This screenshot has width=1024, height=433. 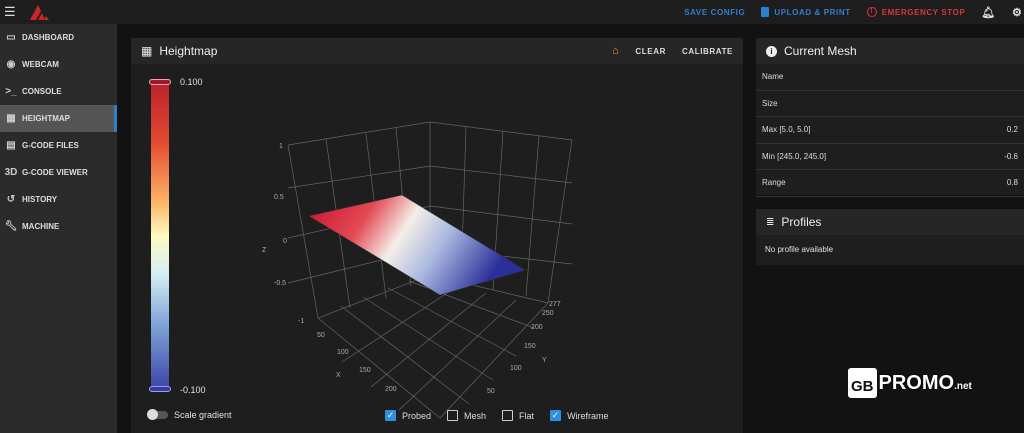 What do you see at coordinates (11, 172) in the screenshot?
I see `3d-icon: 3D` at bounding box center [11, 172].